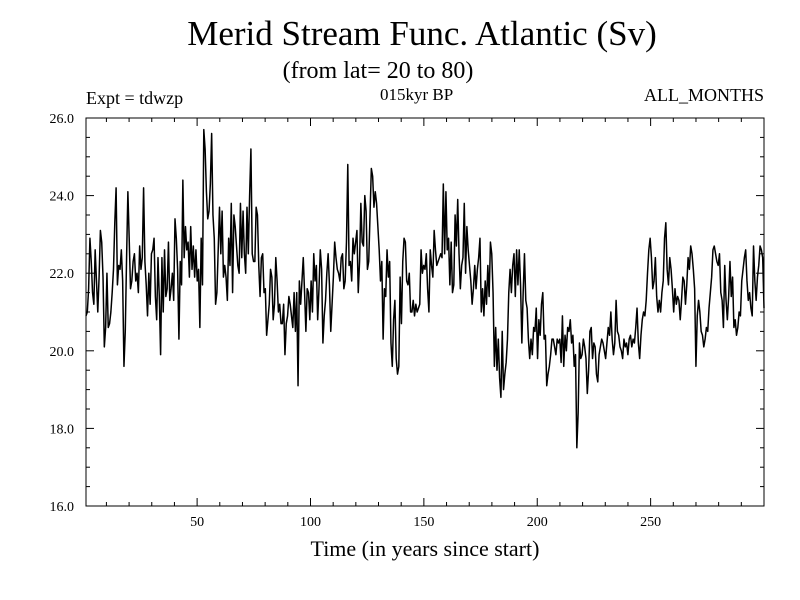  I want to click on x-tick-label: 150, so click(423, 522).